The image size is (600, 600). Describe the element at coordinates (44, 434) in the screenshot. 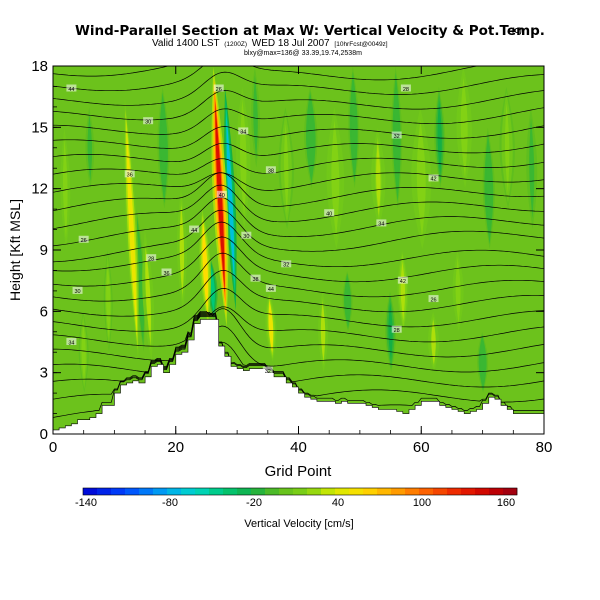

I see `y-tick-label: 0` at that location.